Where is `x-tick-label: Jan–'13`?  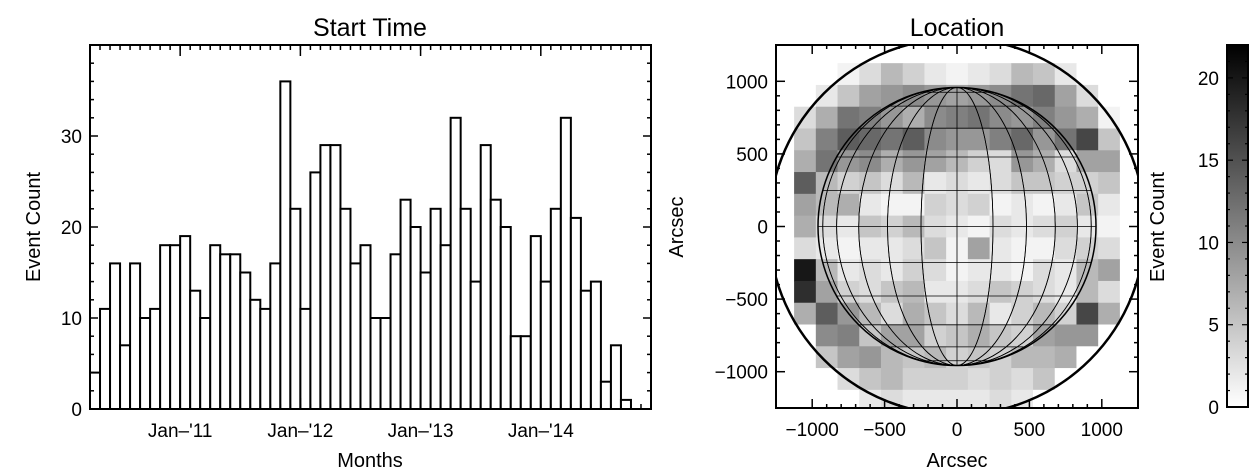 x-tick-label: Jan–'13 is located at coordinates (421, 431).